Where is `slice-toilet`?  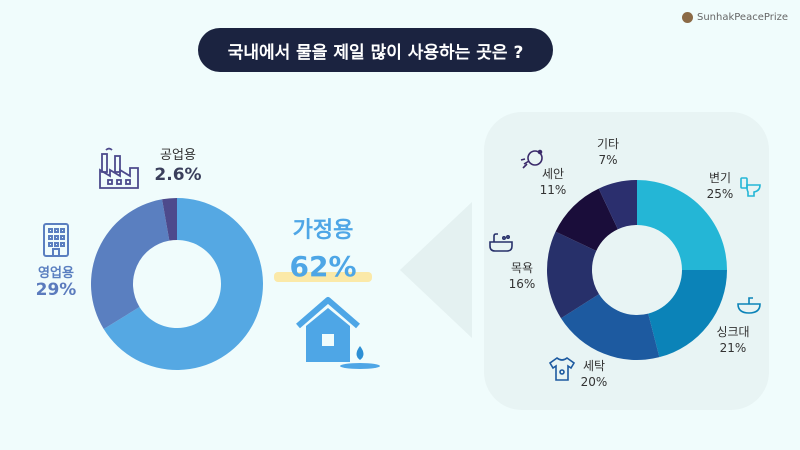
slice-toilet is located at coordinates (682, 225).